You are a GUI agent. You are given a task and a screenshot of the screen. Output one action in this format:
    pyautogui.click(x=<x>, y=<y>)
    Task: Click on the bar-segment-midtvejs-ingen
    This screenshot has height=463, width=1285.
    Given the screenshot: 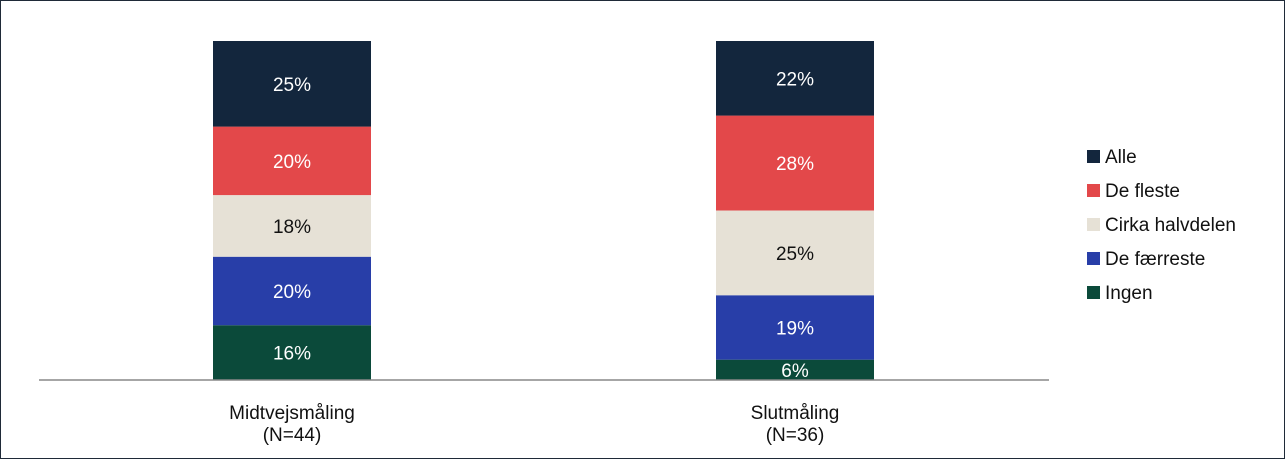 What is the action you would take?
    pyautogui.click(x=292, y=352)
    